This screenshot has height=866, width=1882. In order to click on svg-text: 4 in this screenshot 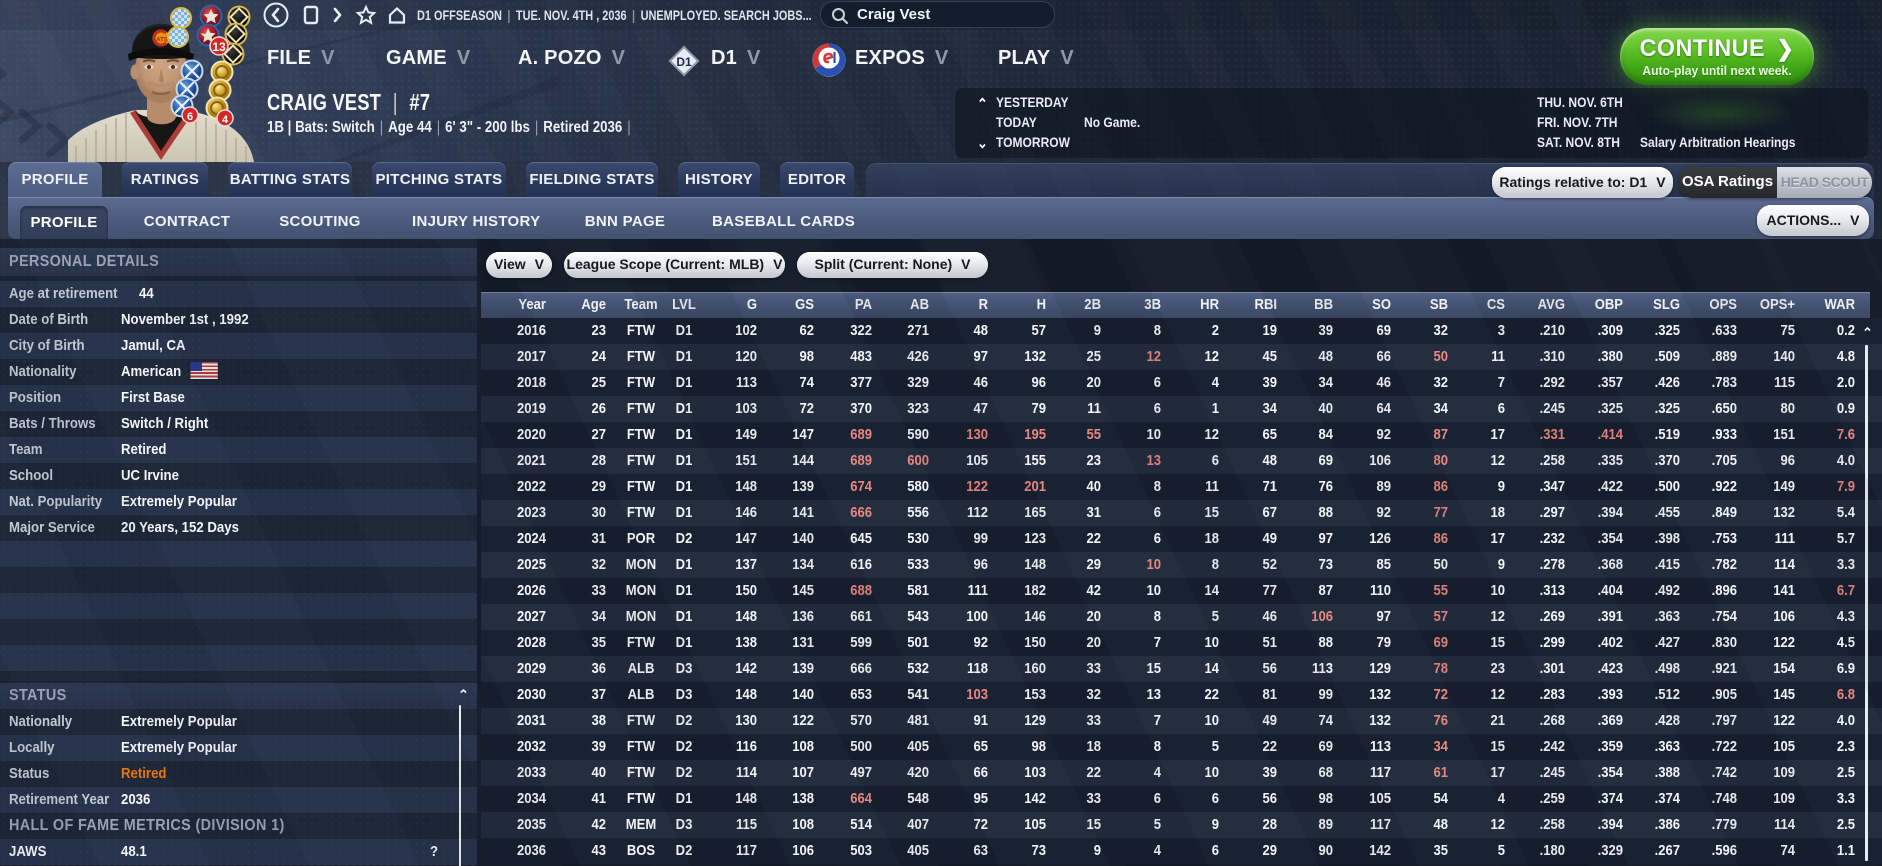, I will do `click(225, 120)`.